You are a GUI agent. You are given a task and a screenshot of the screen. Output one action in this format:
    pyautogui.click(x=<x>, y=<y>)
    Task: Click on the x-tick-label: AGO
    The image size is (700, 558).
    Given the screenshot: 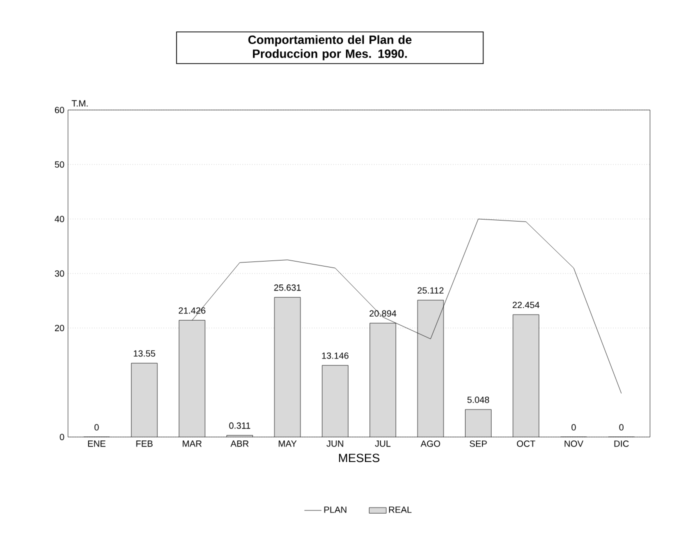 What is the action you would take?
    pyautogui.click(x=430, y=443)
    